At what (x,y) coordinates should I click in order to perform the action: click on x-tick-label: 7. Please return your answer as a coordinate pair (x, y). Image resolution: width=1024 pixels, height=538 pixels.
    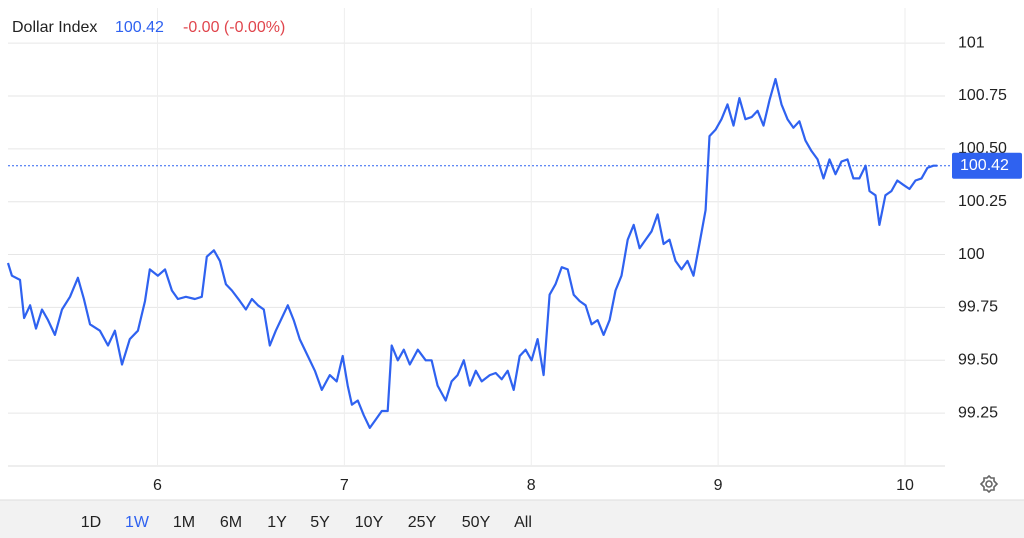
    Looking at the image, I should click on (344, 485).